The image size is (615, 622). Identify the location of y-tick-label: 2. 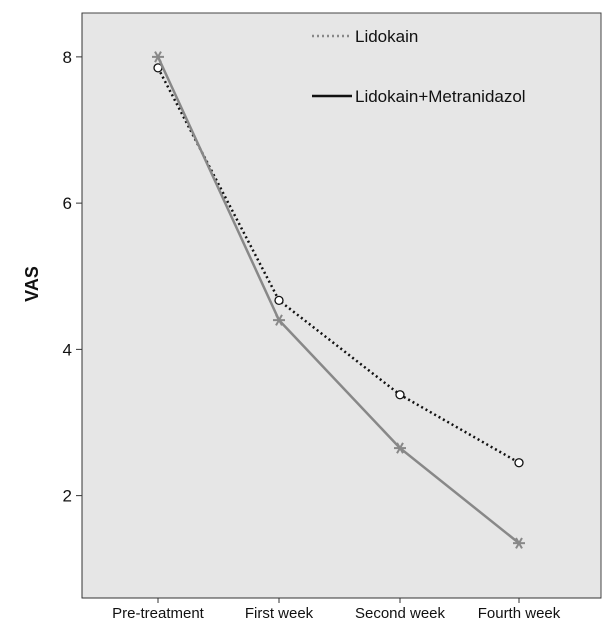
(67, 496).